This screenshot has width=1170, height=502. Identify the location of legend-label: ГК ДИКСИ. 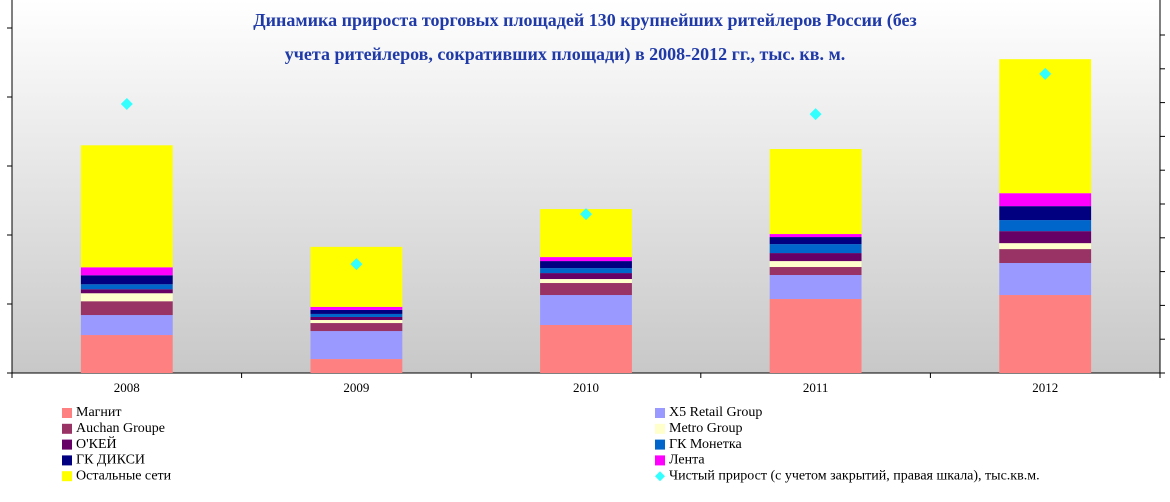
(110, 460).